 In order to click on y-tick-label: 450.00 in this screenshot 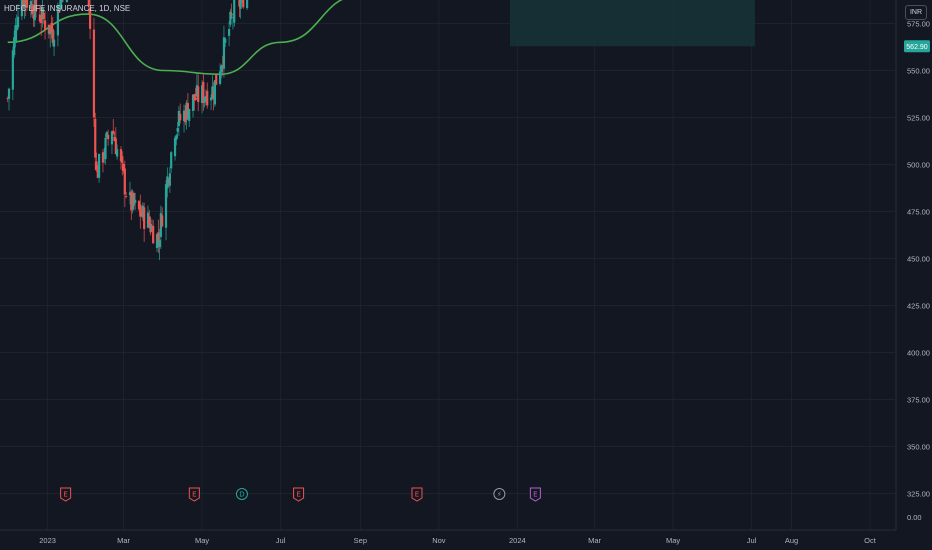, I will do `click(918, 259)`.